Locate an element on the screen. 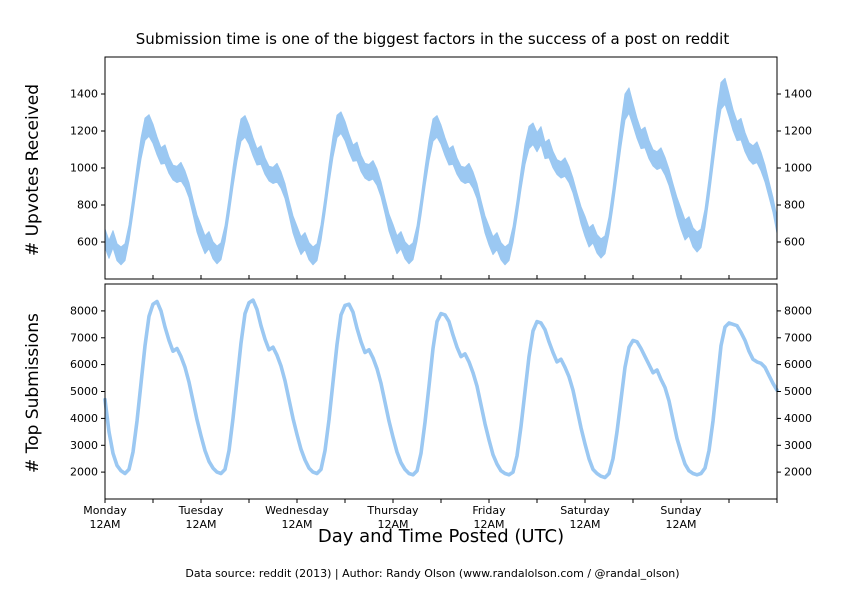 This screenshot has width=865, height=593. day-tick-label: Sunday is located at coordinates (681, 510).